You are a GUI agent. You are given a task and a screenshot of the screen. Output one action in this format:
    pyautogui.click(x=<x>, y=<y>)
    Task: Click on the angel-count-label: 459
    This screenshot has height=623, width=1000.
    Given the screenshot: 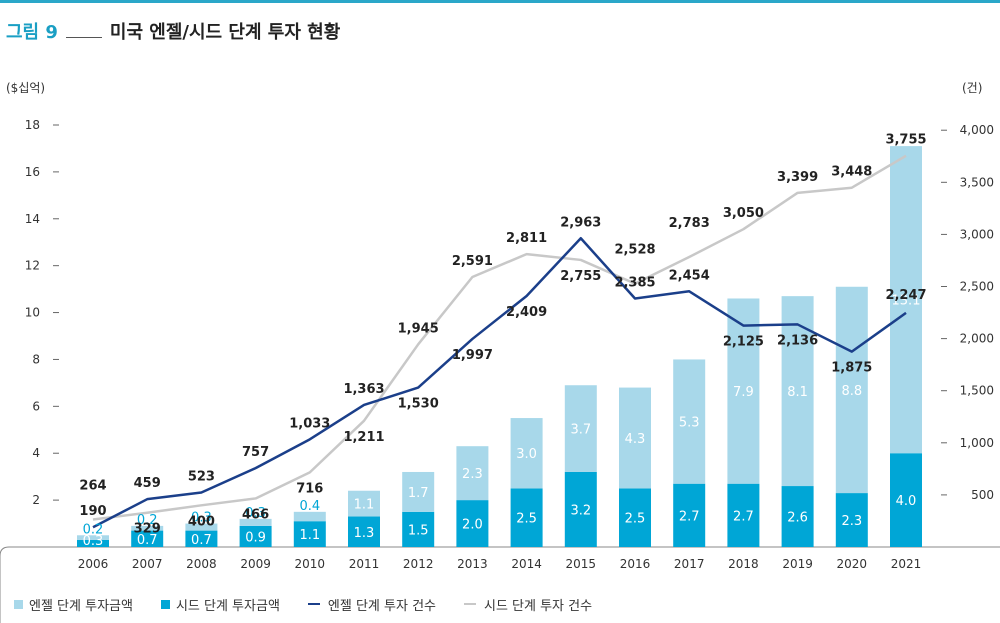 What is the action you would take?
    pyautogui.click(x=147, y=483)
    